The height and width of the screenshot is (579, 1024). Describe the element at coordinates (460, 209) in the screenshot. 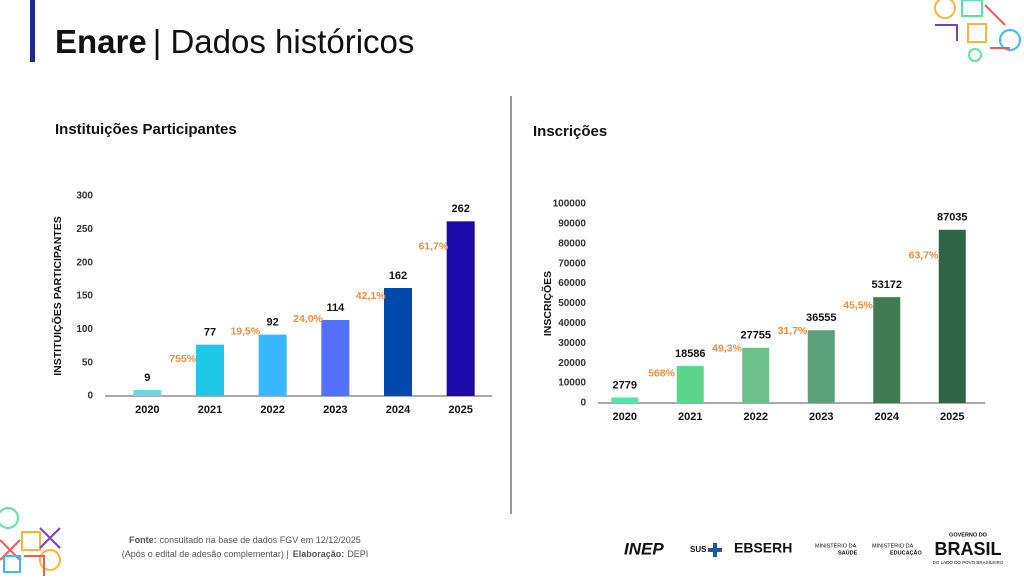

I see `value-label: 262` at that location.